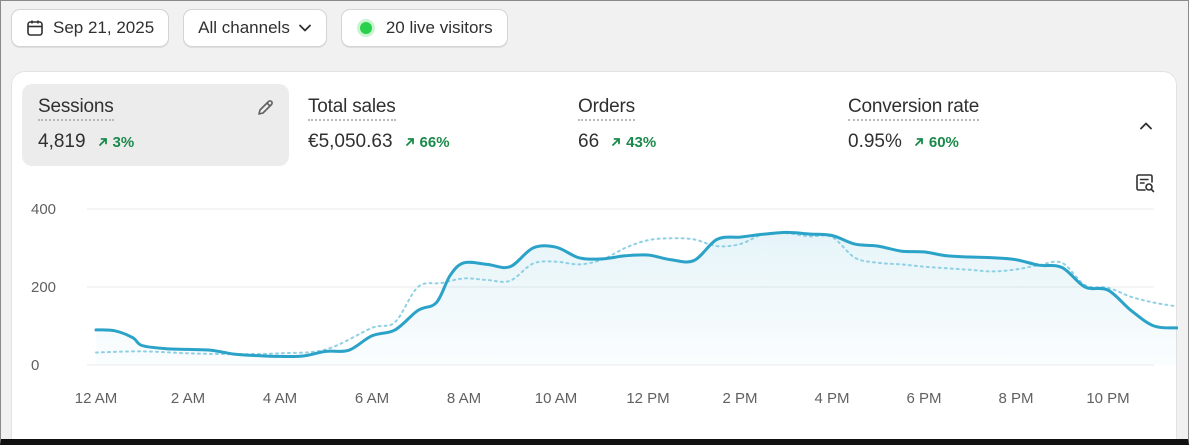 The image size is (1189, 445). I want to click on metric-orders-change: 43%, so click(633, 142).